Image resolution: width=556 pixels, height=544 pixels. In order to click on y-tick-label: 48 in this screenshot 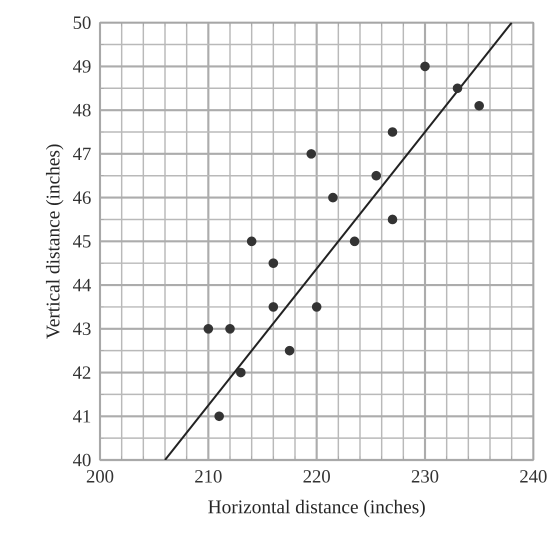, I will do `click(81, 110)`.